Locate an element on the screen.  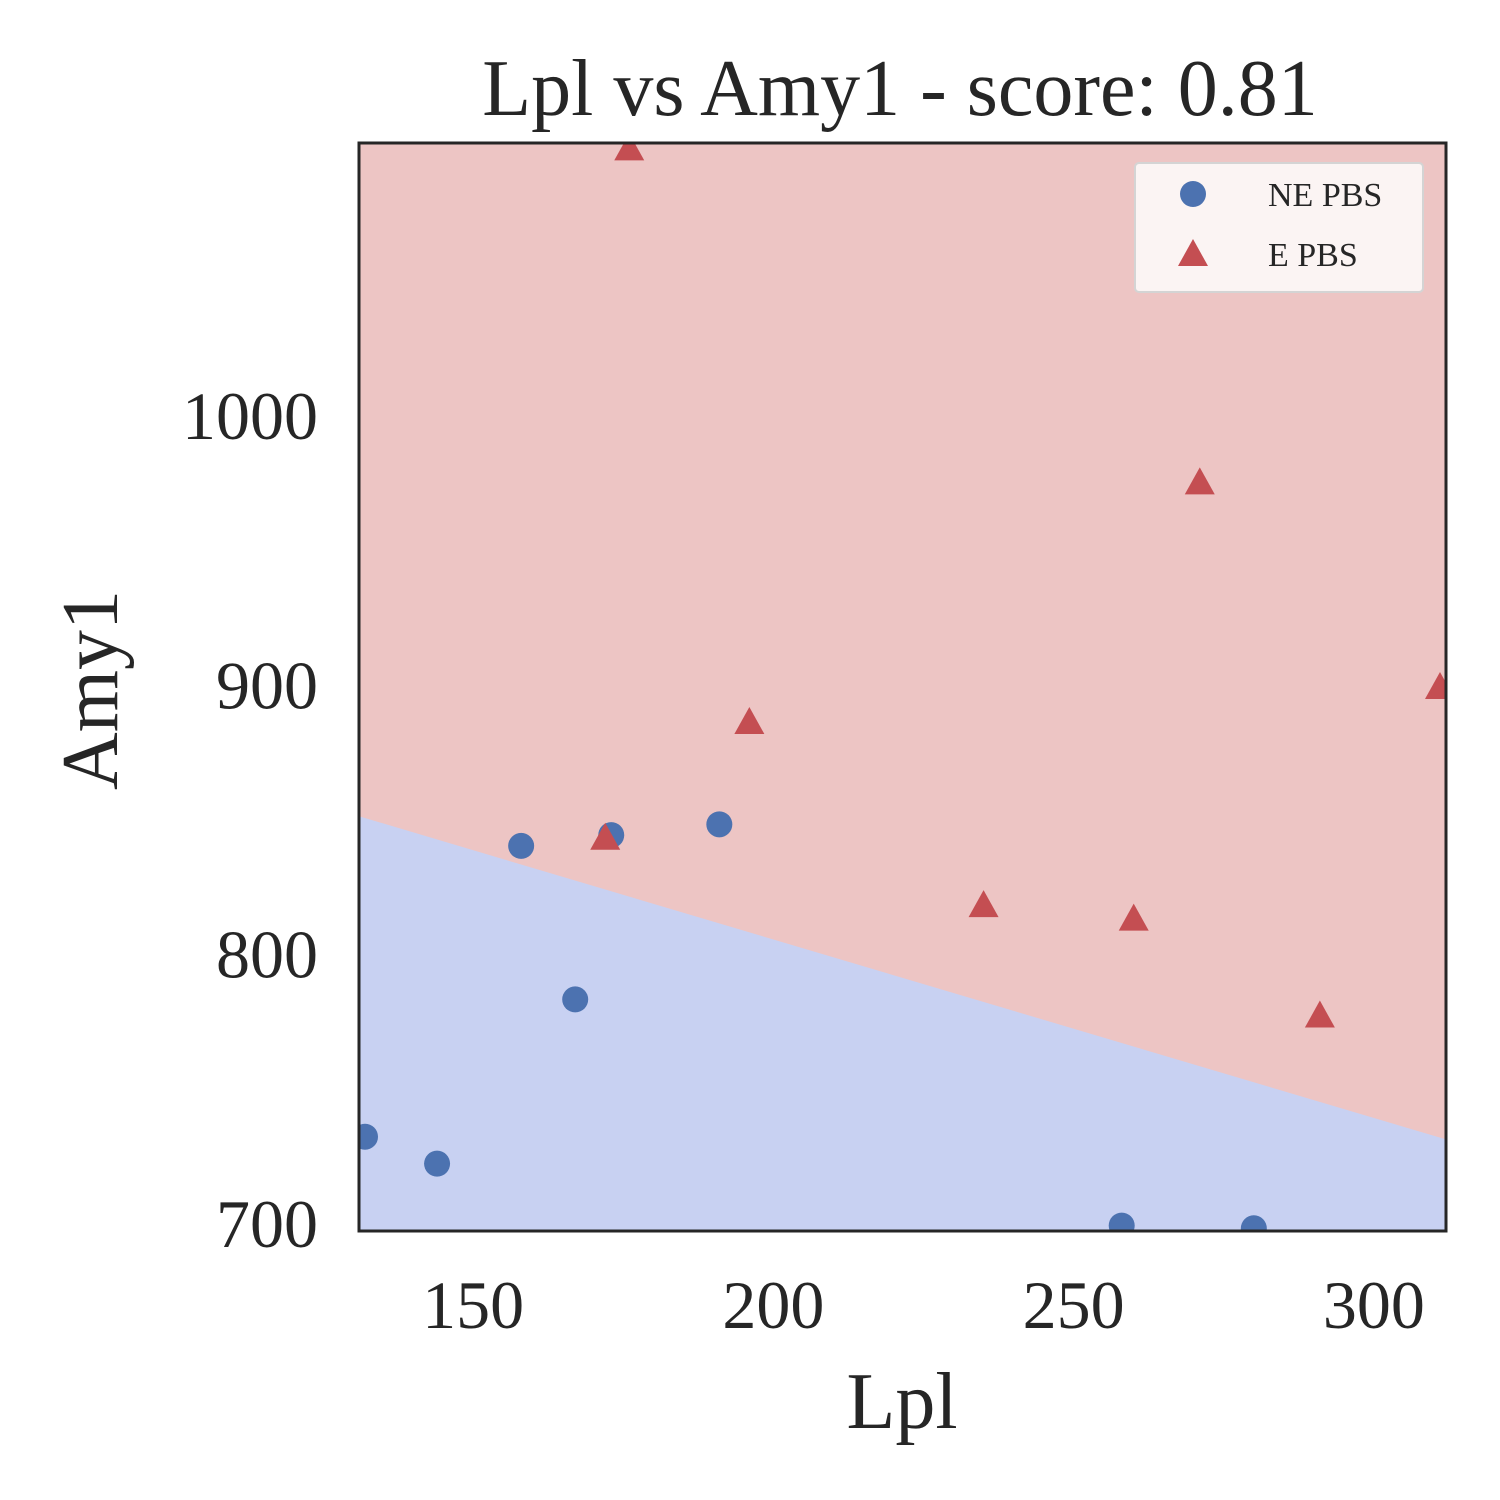
legend-label-e-pbs: E PBS is located at coordinates (1313, 255).